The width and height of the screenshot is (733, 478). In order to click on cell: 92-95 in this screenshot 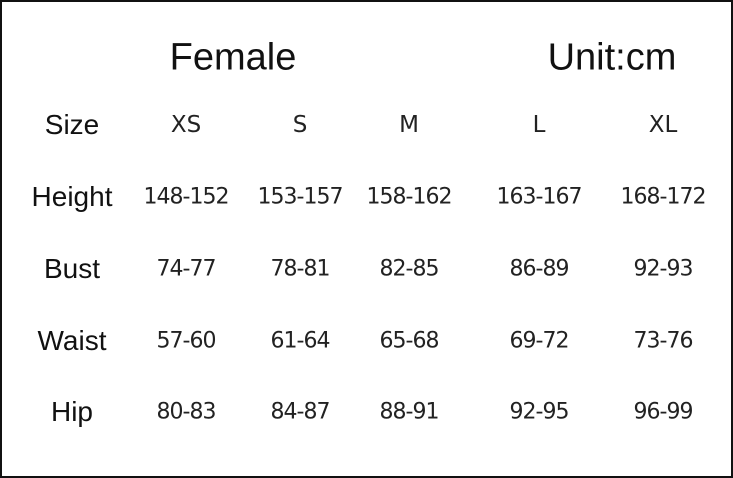, I will do `click(539, 412)`.